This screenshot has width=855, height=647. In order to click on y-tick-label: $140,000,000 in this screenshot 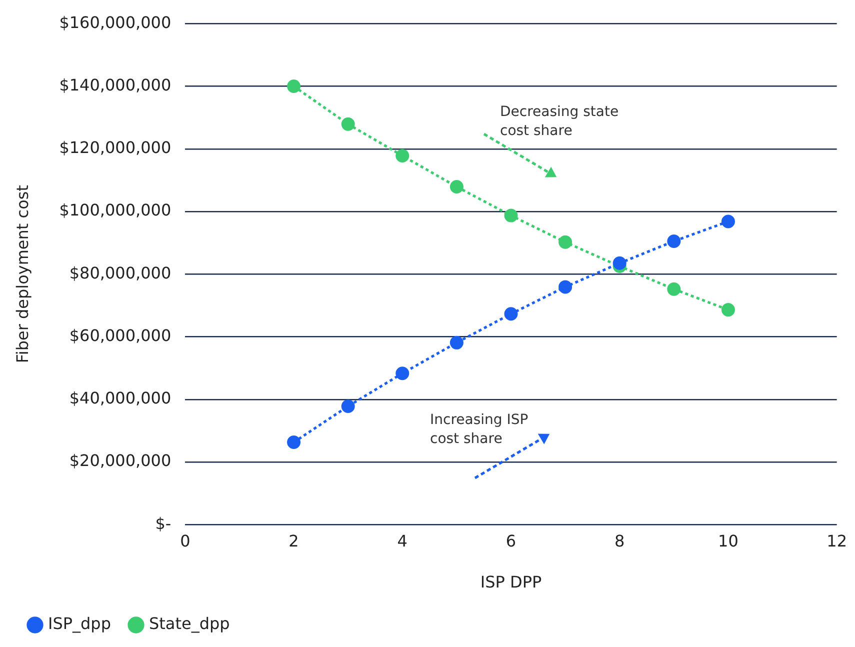, I will do `click(115, 84)`.